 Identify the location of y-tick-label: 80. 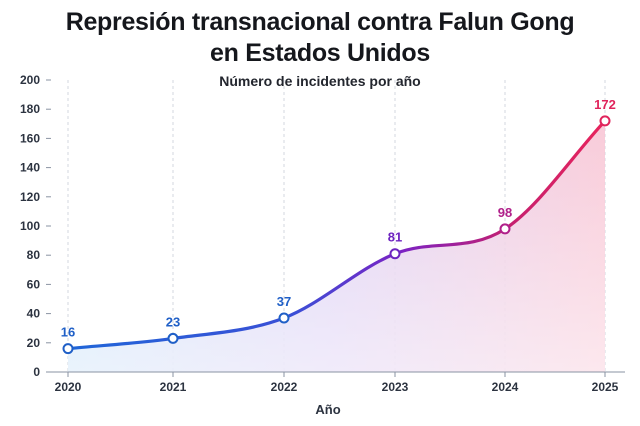
(34, 255).